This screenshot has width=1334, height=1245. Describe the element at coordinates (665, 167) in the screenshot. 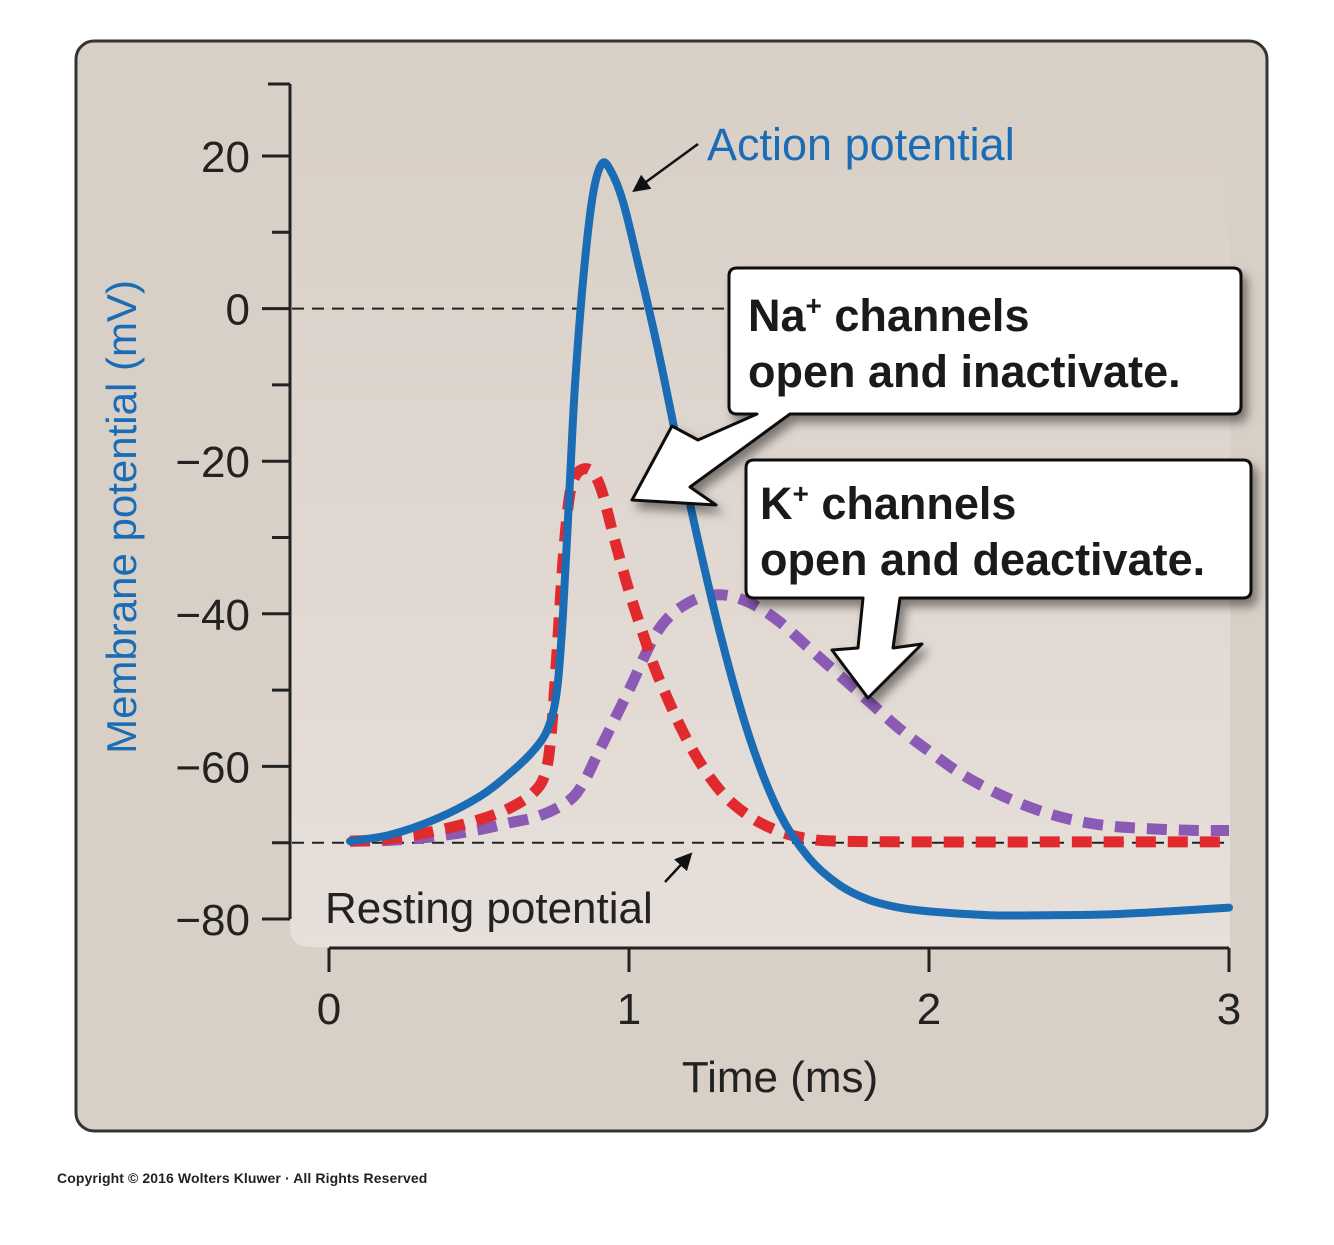

I see `action-potential-pointer-arrow` at that location.